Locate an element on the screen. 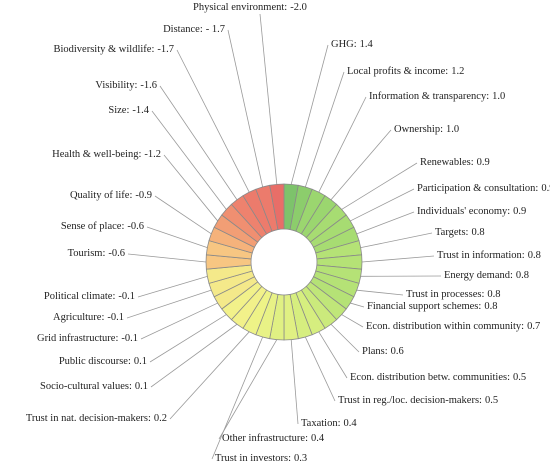 This screenshot has height=468, width=550. segment-label: Sense of place: -0.6 is located at coordinates (102, 226).